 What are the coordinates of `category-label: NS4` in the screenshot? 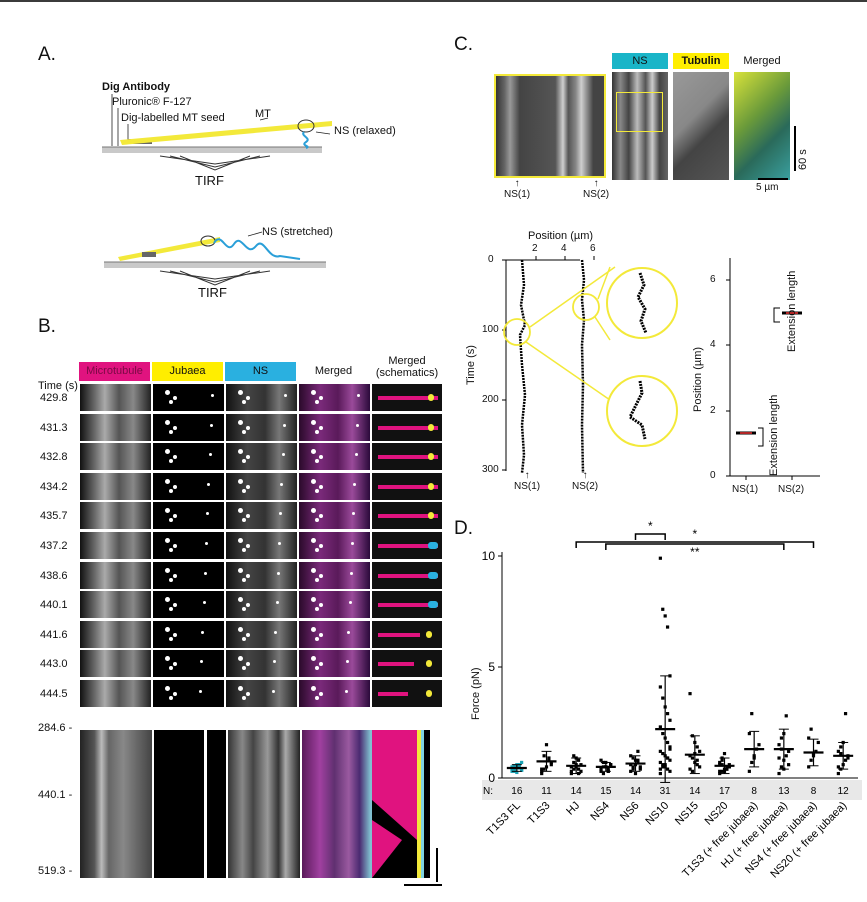 It's located at (600, 812).